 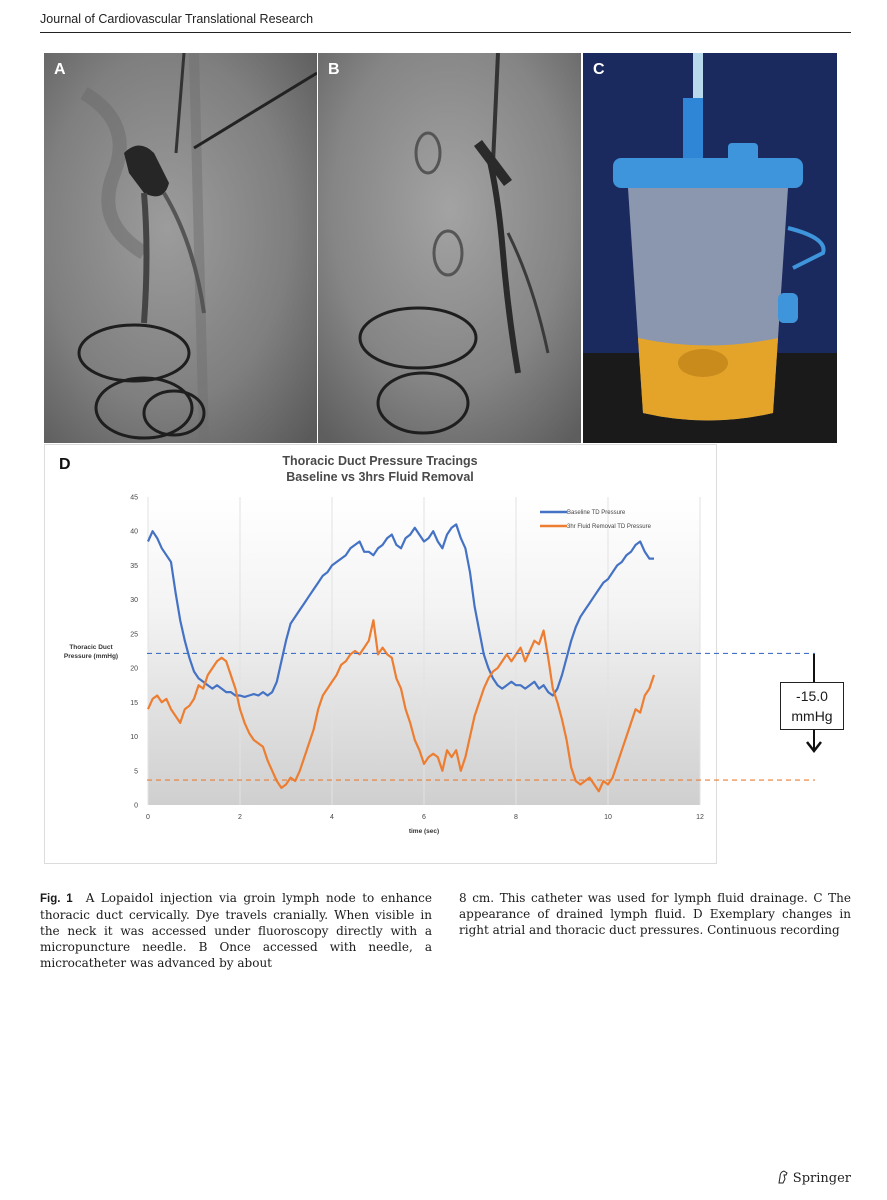 I want to click on x-tick-label: 8, so click(x=516, y=817).